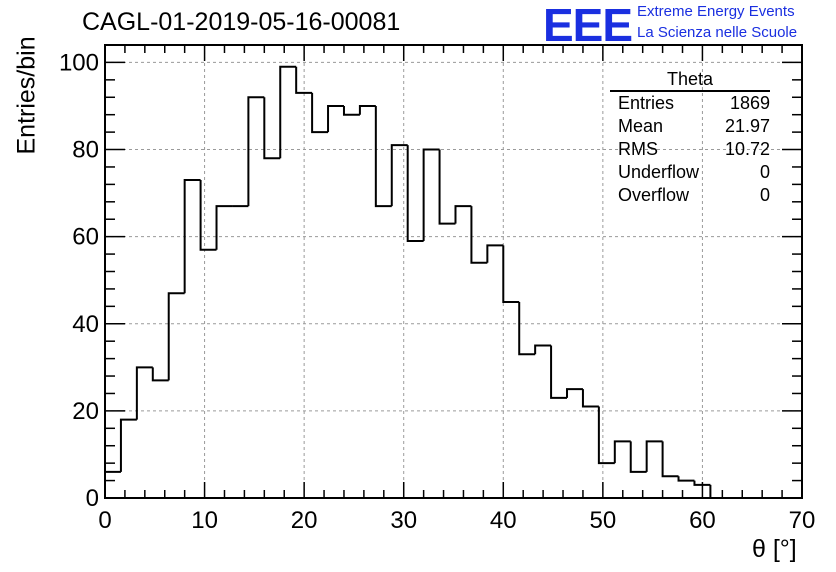 The height and width of the screenshot is (572, 836). Describe the element at coordinates (802, 520) in the screenshot. I see `x-tick-label: 70` at that location.